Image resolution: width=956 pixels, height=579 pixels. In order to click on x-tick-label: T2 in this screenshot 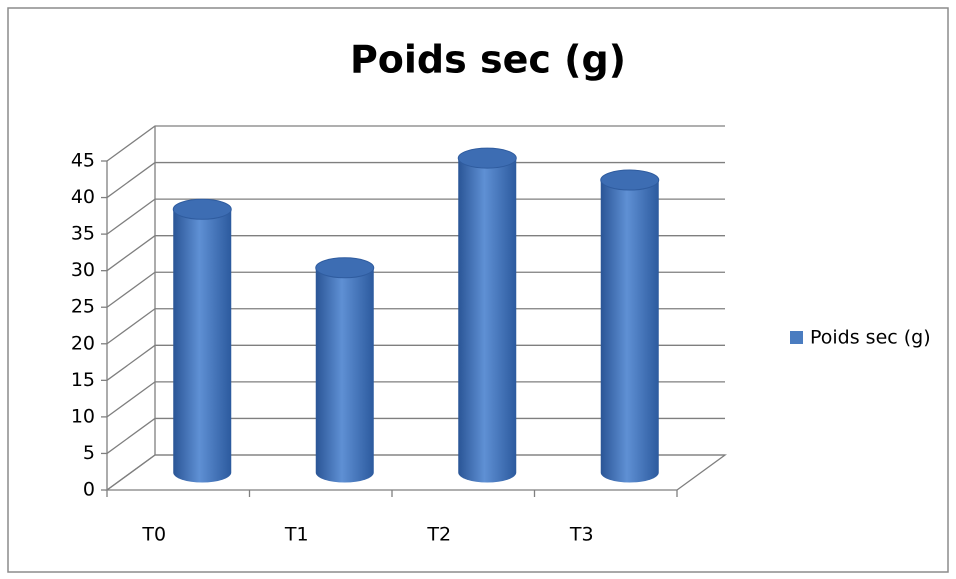, I will do `click(438, 535)`.